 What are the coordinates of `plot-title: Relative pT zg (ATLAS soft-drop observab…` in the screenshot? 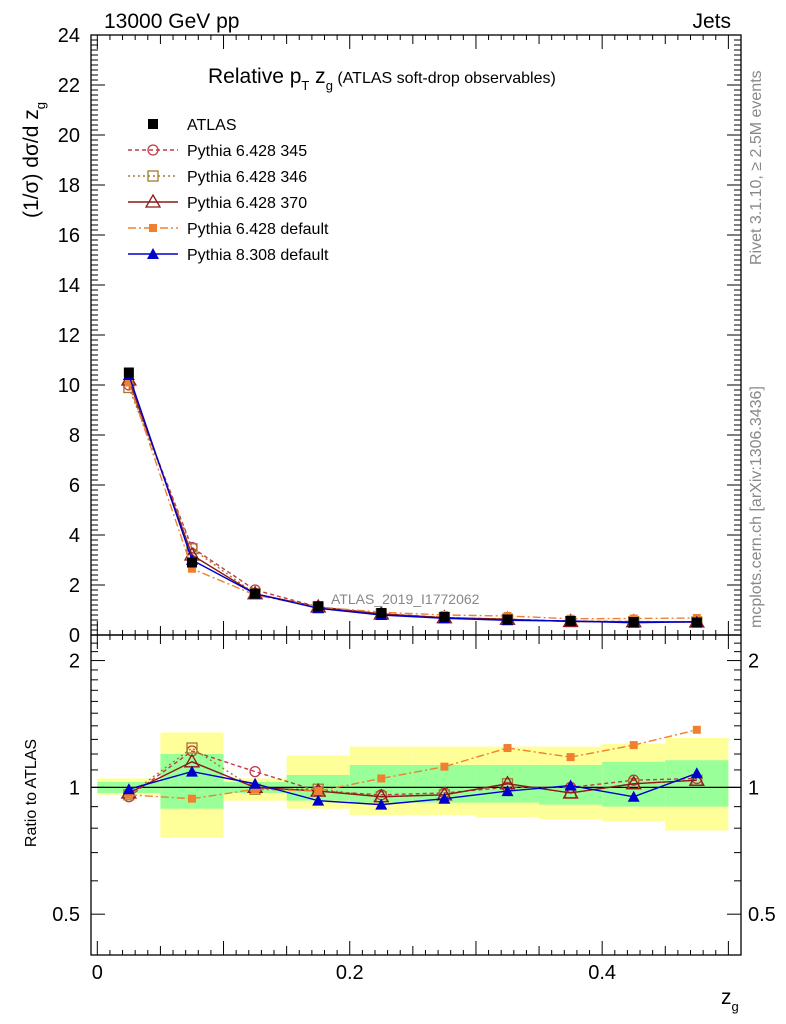 It's located at (382, 79).